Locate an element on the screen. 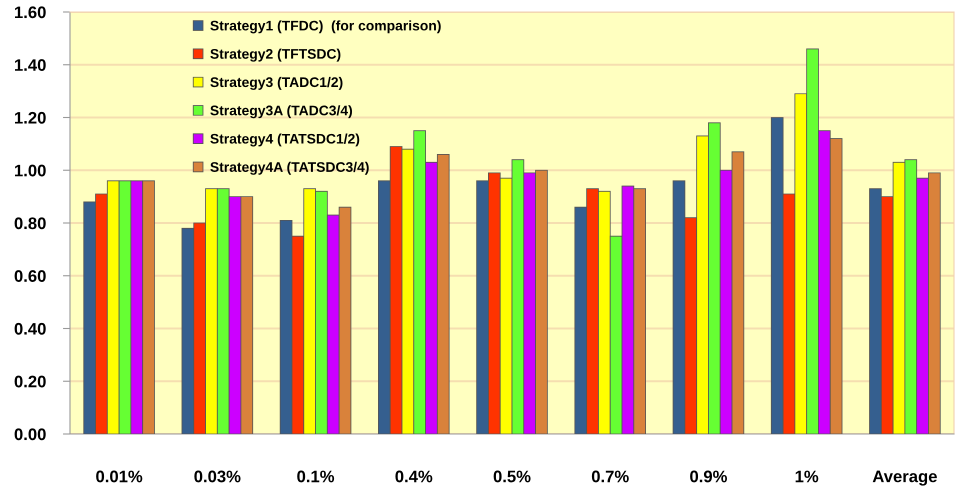 The height and width of the screenshot is (486, 962). y-tick-label: 0.80 is located at coordinates (30, 223).